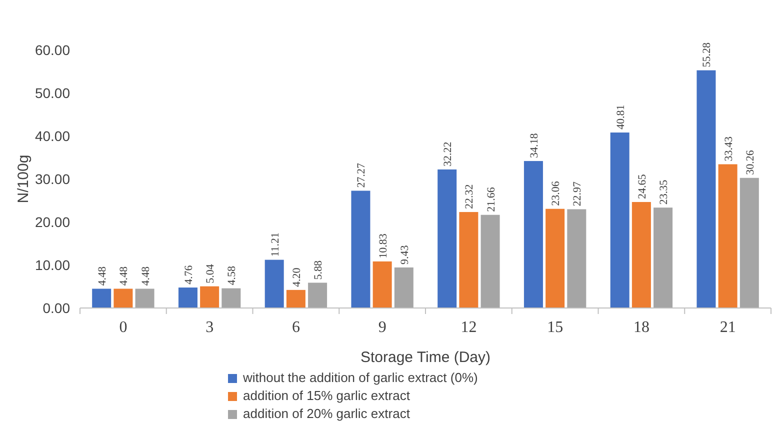 Image resolution: width=779 pixels, height=432 pixels. What do you see at coordinates (641, 327) in the screenshot?
I see `x-tick-label: 18` at bounding box center [641, 327].